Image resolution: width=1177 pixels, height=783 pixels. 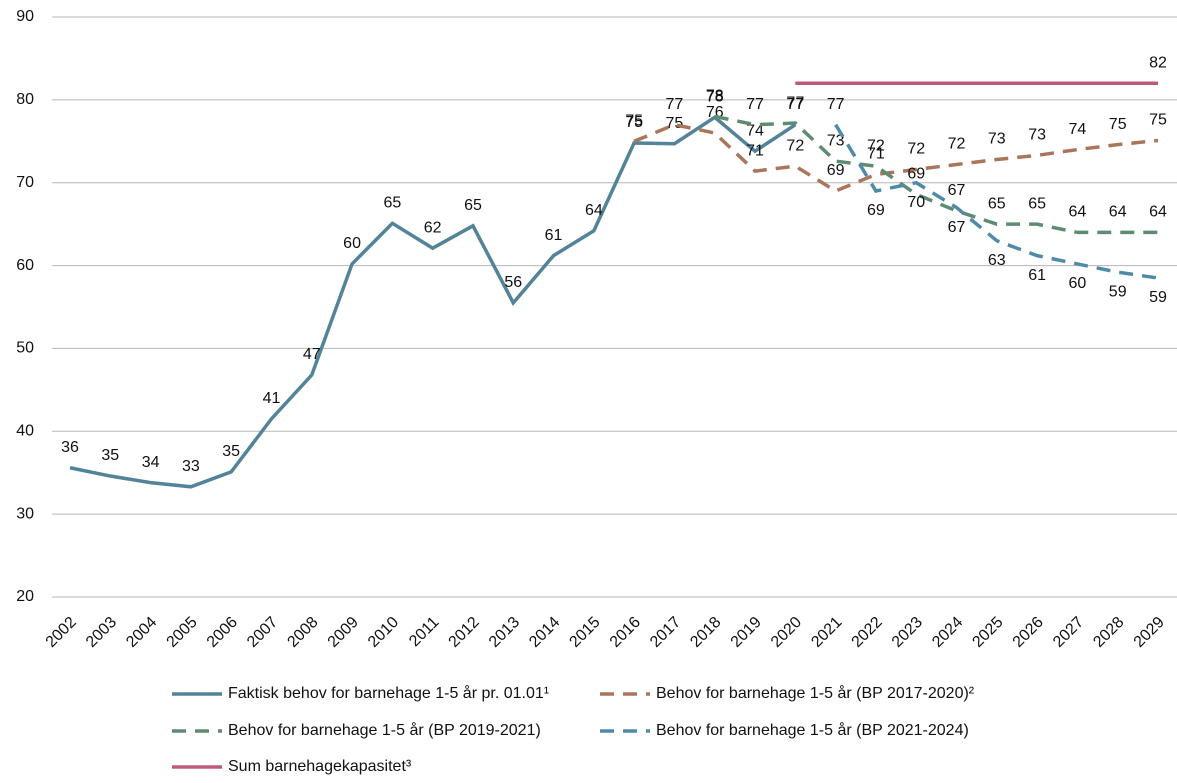 What do you see at coordinates (424, 632) in the screenshot?
I see `x-tick-label: 2011` at bounding box center [424, 632].